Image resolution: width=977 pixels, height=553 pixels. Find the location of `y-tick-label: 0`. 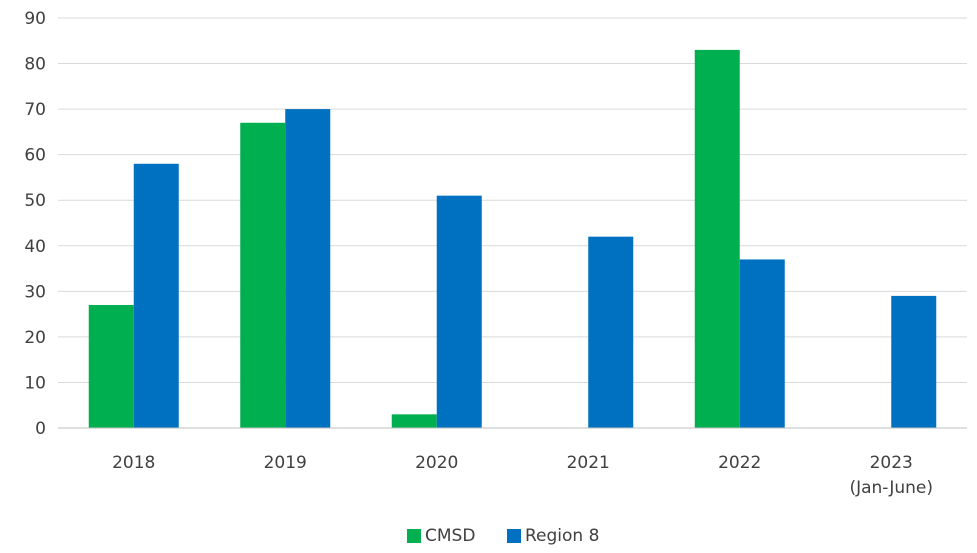

y-tick-label: 0 is located at coordinates (40, 429).